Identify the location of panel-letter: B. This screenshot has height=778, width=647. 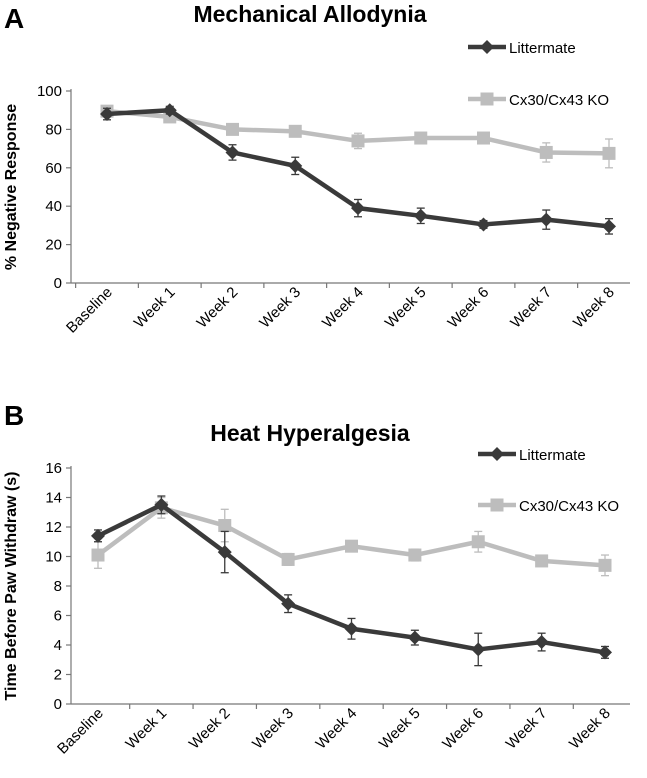
(14, 415).